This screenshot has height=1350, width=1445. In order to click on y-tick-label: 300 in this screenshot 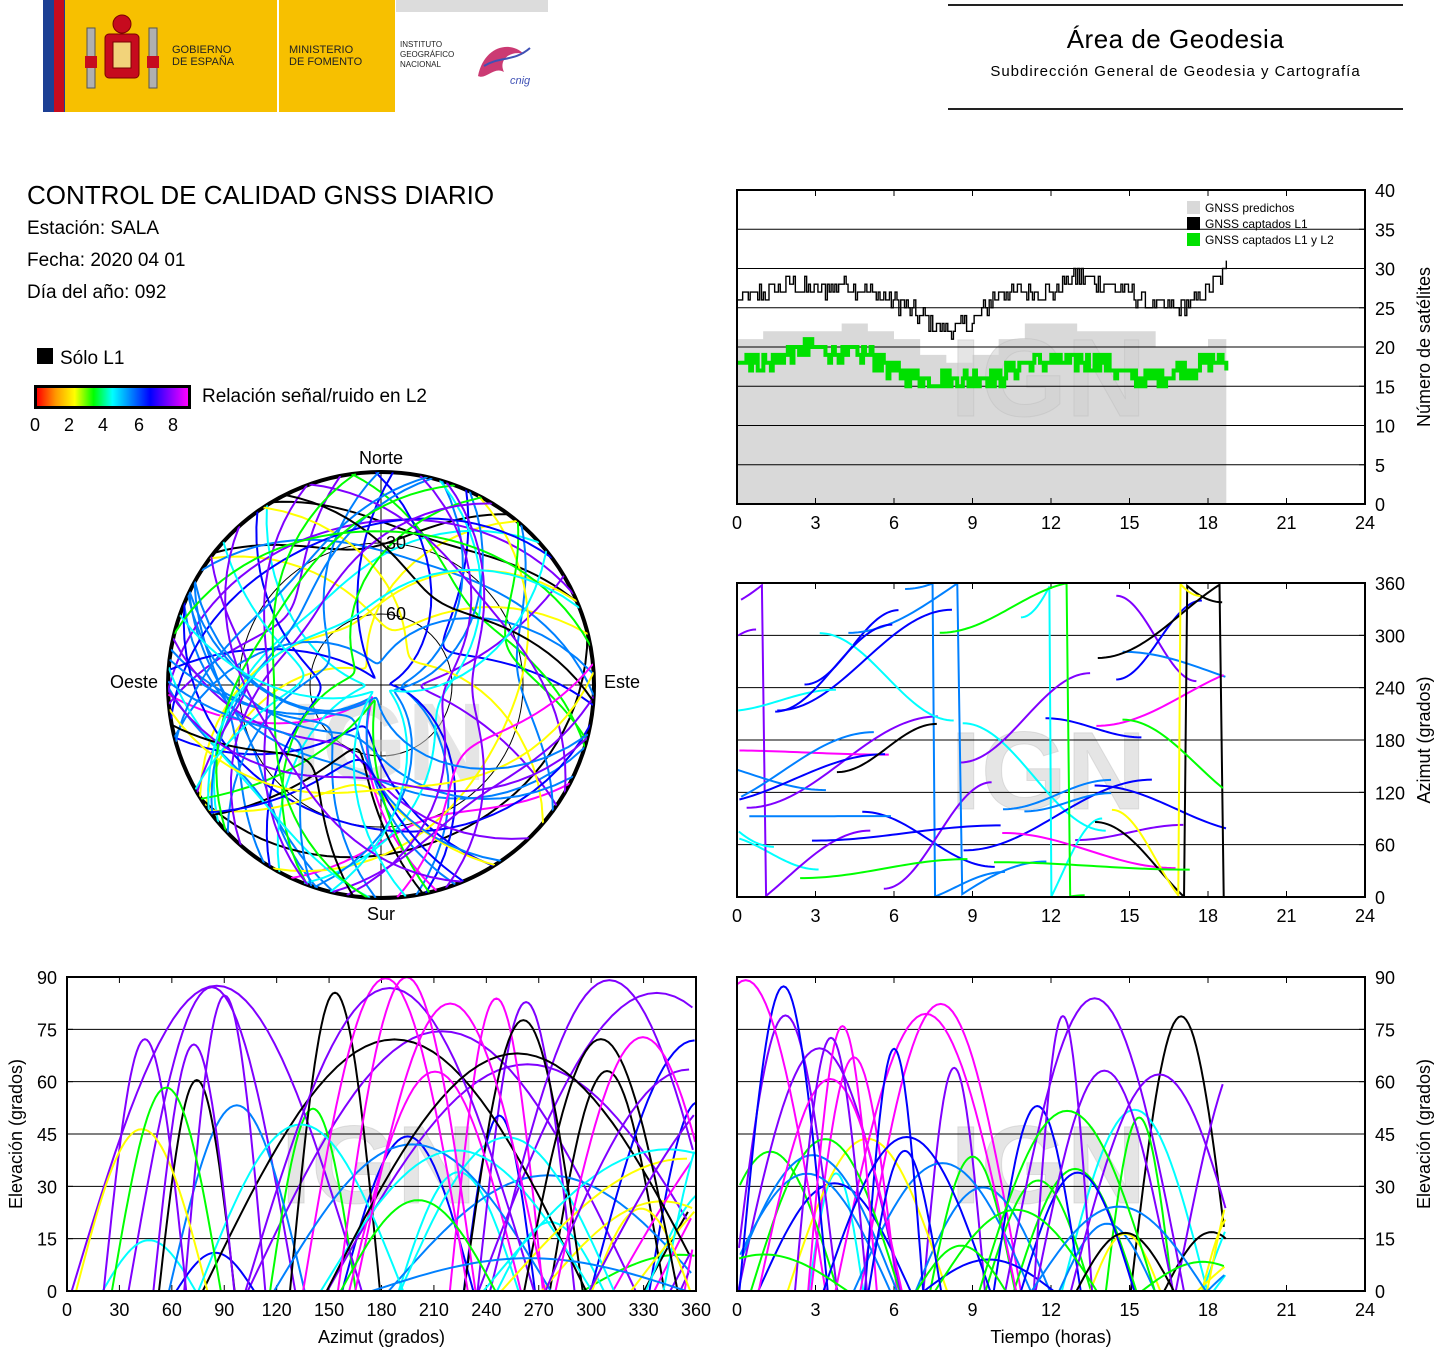, I will do `click(1390, 636)`.